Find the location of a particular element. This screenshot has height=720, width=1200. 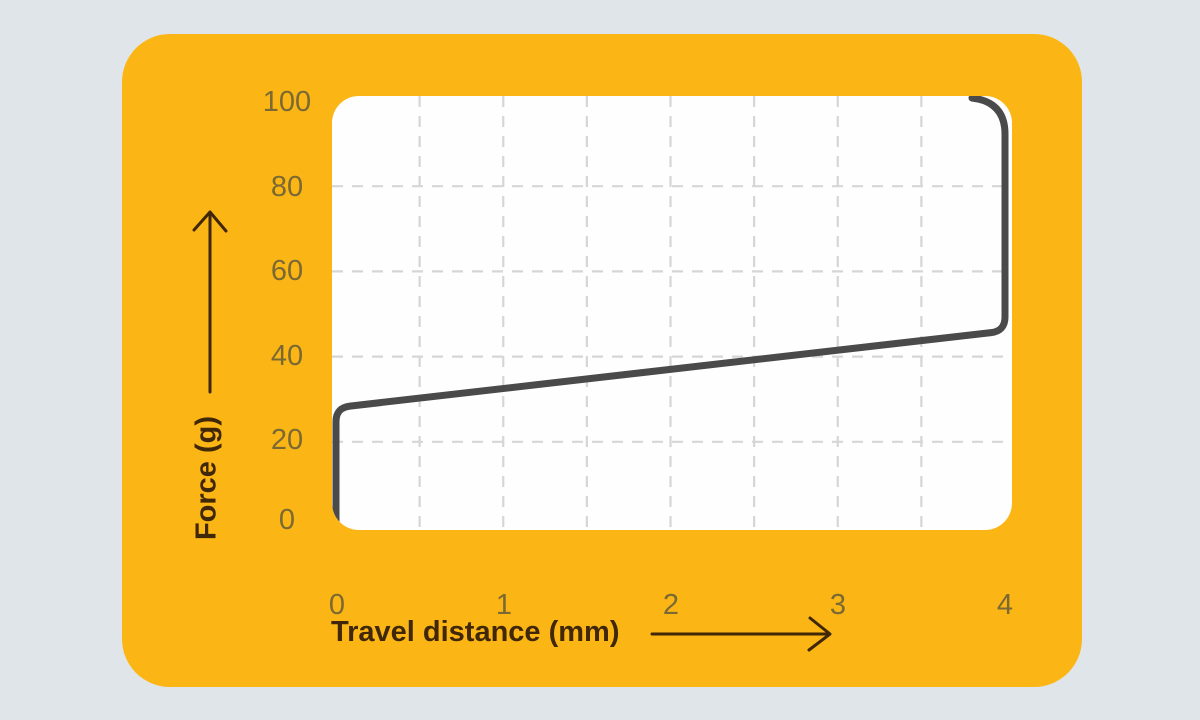

y-tick-60: 60 is located at coordinates (287, 271).